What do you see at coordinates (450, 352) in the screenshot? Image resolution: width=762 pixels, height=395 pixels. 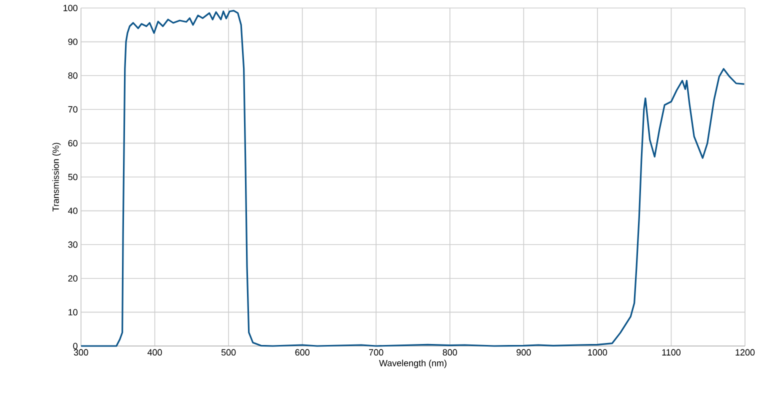 I see `x-tick-label: 800` at bounding box center [450, 352].